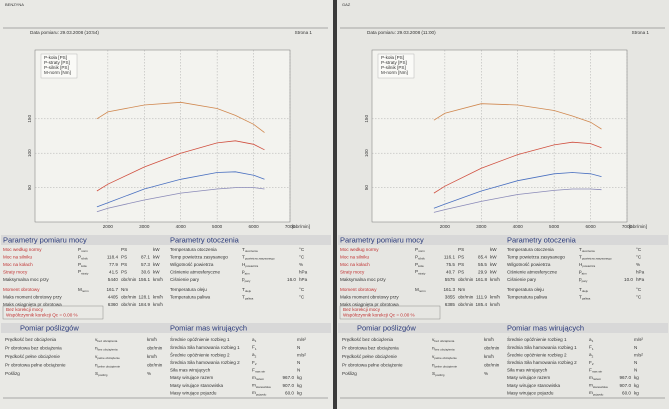 This screenshot has height=409, width=669. I want to click on cell: 40.7, so click(450, 271).